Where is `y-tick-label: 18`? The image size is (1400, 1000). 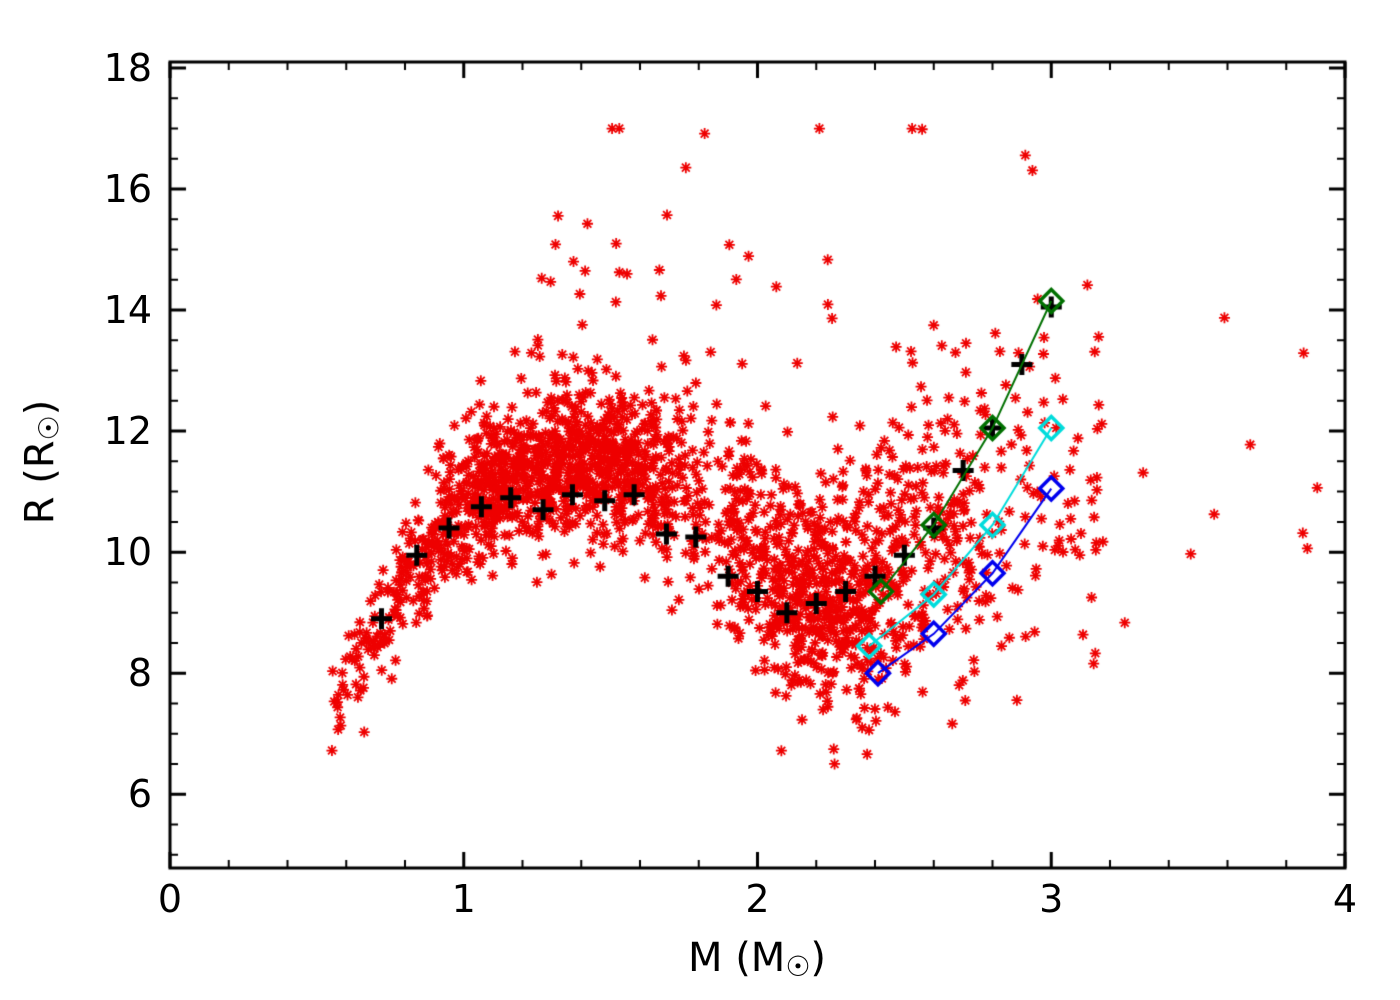
y-tick-label: 18 is located at coordinates (127, 68).